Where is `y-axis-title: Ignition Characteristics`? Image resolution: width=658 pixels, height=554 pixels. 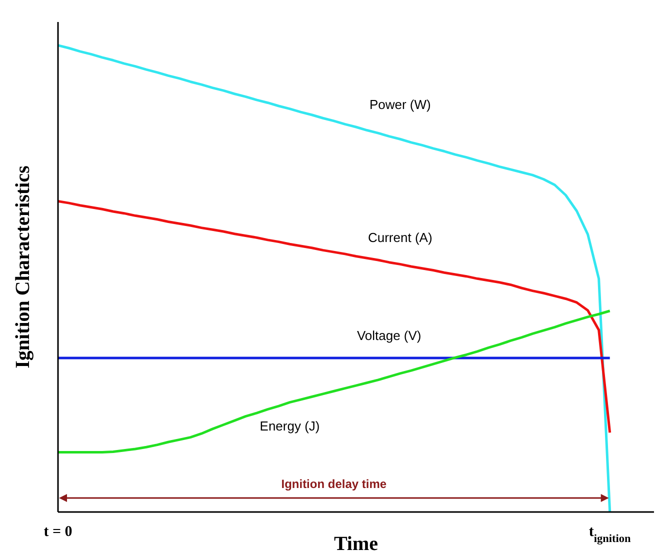 y-axis-title: Ignition Characteristics is located at coordinates (23, 266).